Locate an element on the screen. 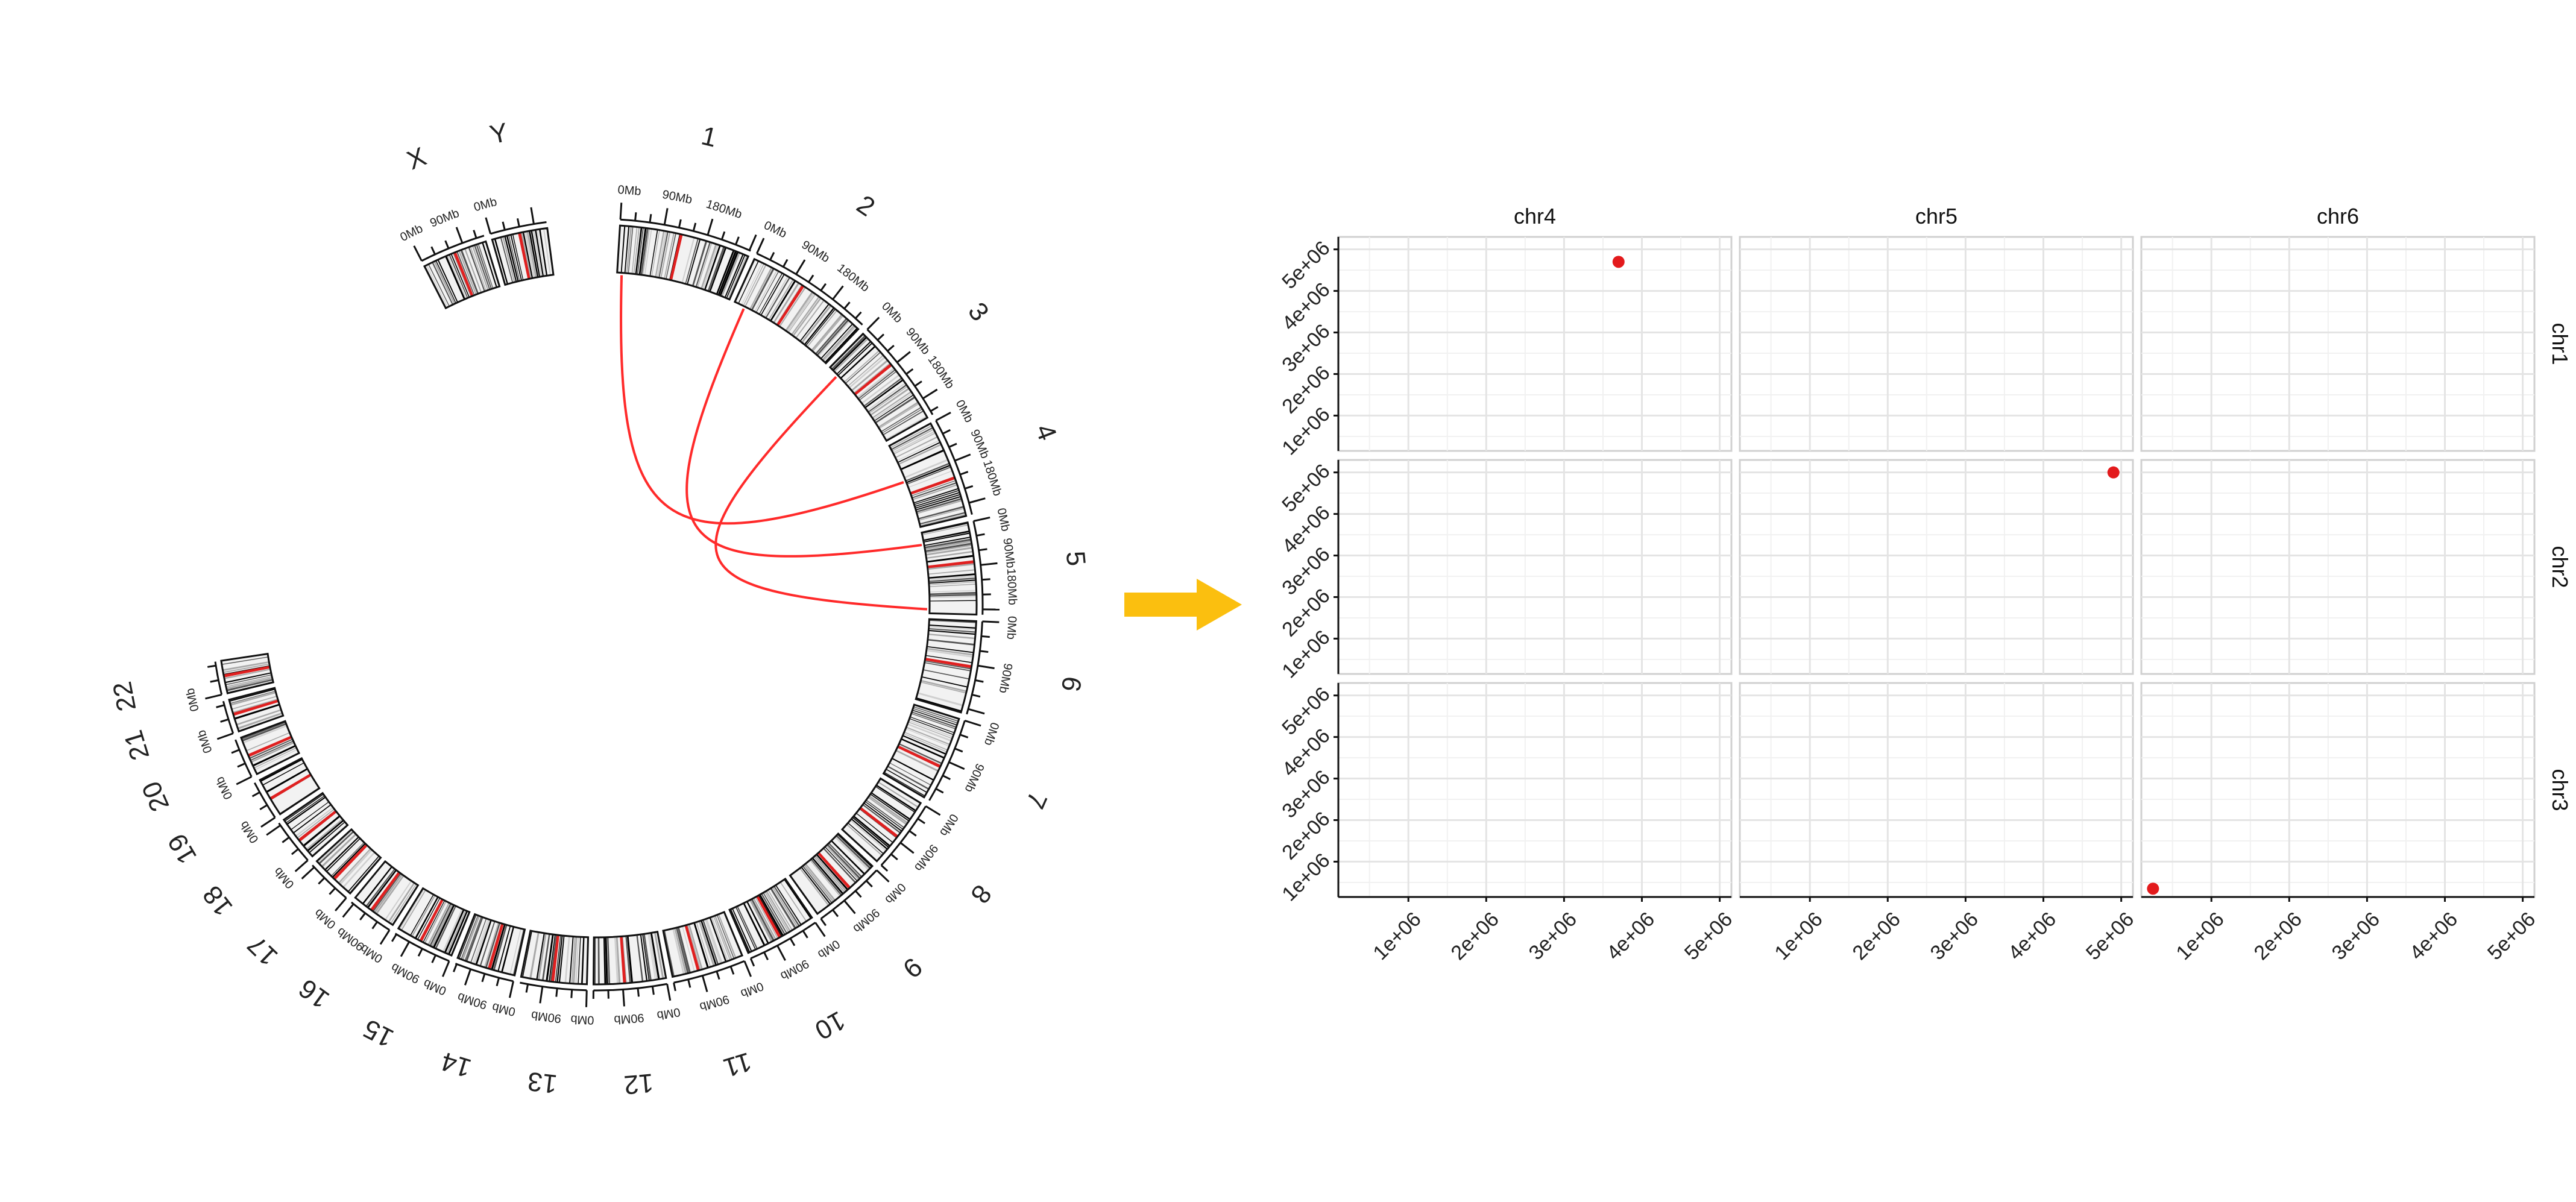  mb-label: 0Mb is located at coordinates (1011, 627).